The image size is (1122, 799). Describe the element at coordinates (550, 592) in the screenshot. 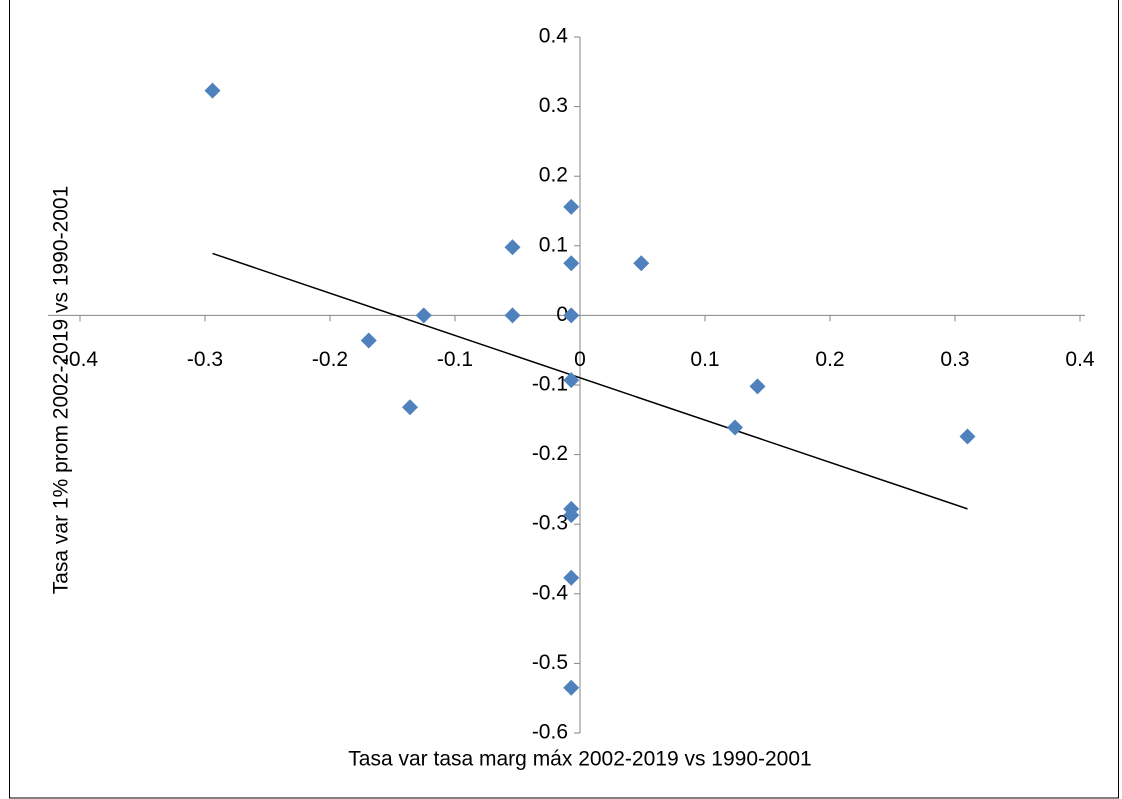

I see `y-tick-label: -0.4` at that location.